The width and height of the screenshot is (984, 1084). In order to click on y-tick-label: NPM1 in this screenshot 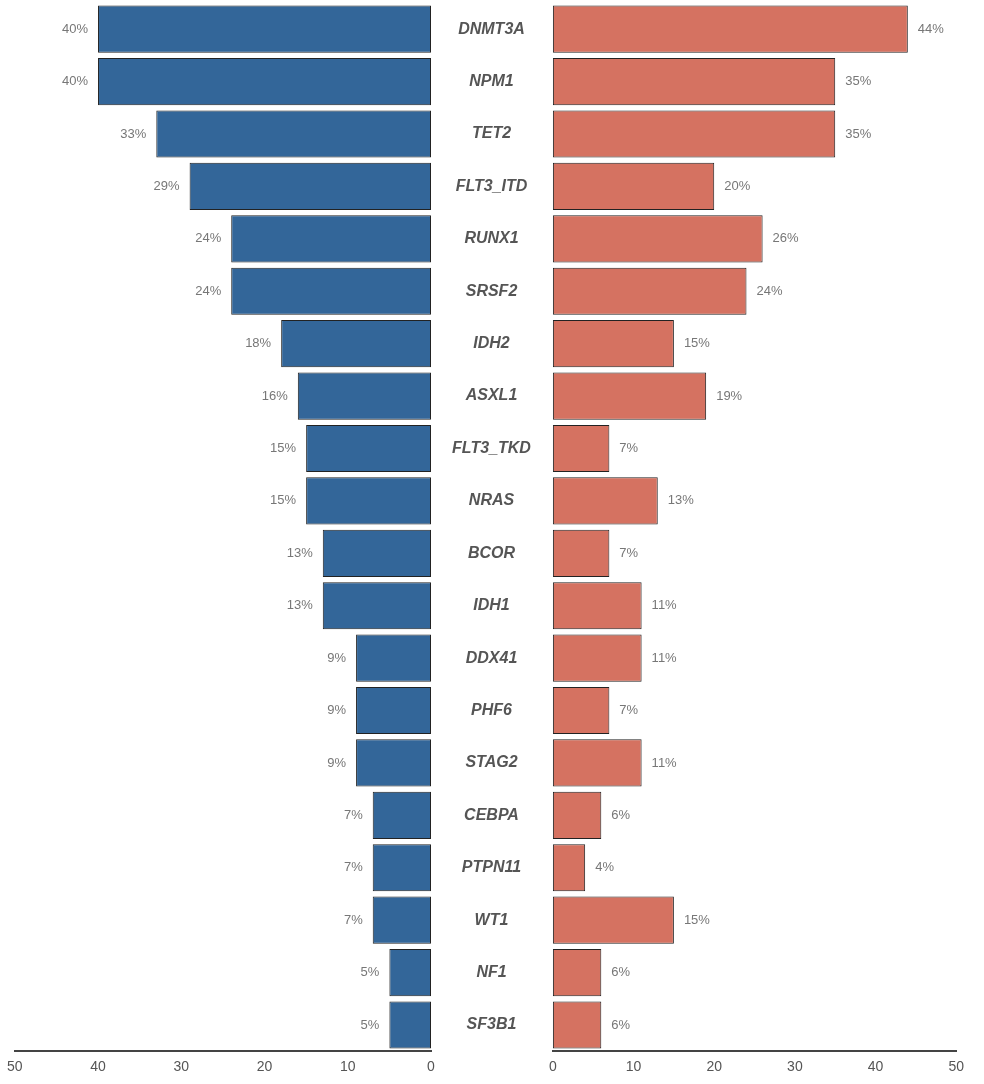, I will do `click(492, 81)`.